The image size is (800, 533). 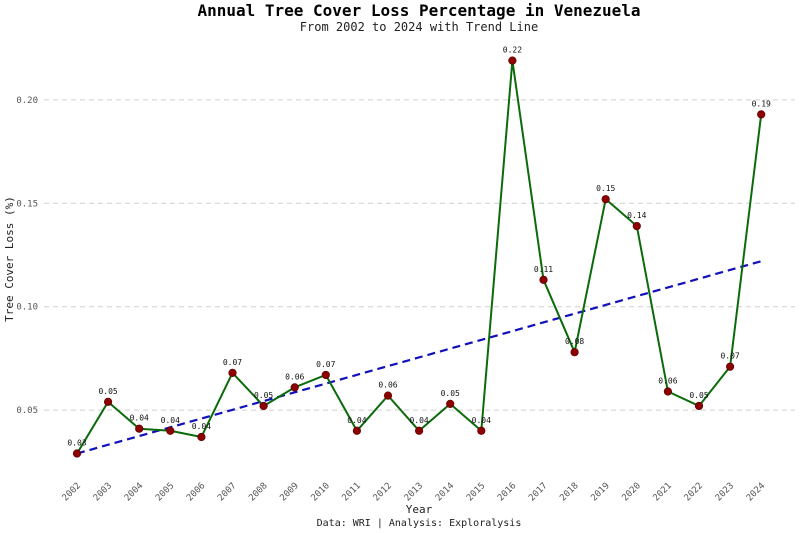 I want to click on x-tick-label: 2018, so click(x=569, y=492).